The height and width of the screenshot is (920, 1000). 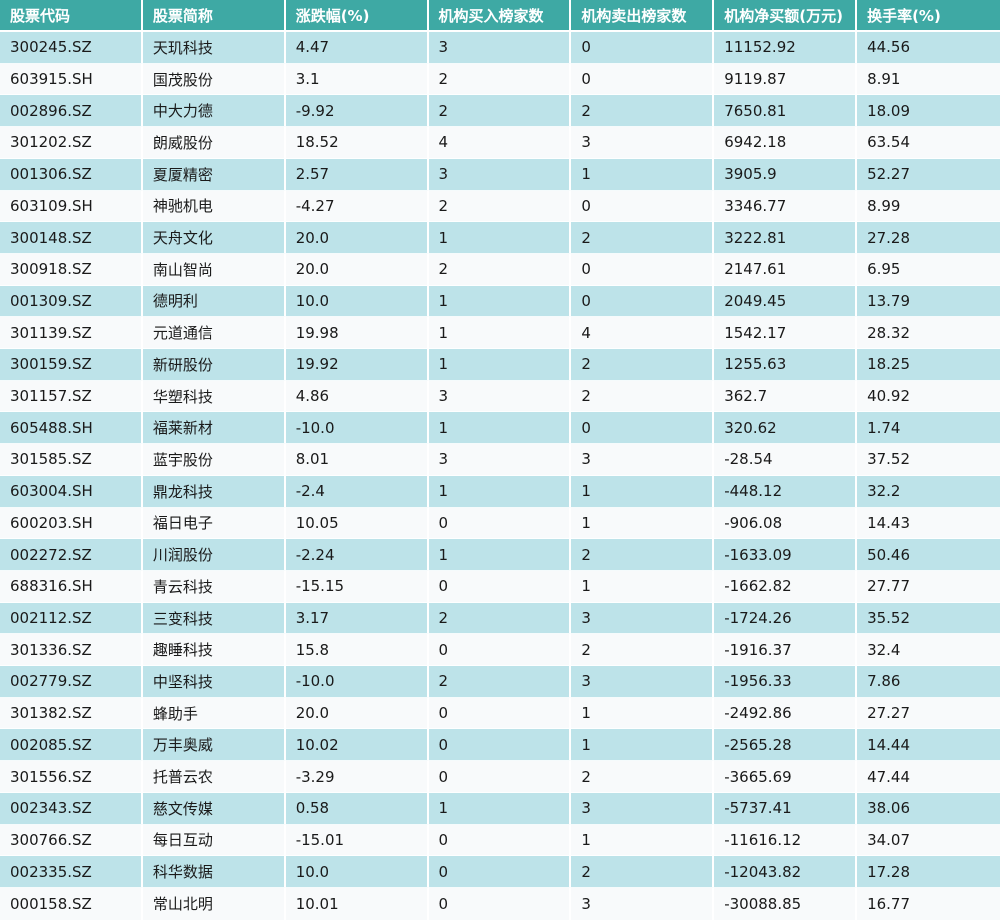 I want to click on table-cell: 603004.SH, so click(x=71, y=491).